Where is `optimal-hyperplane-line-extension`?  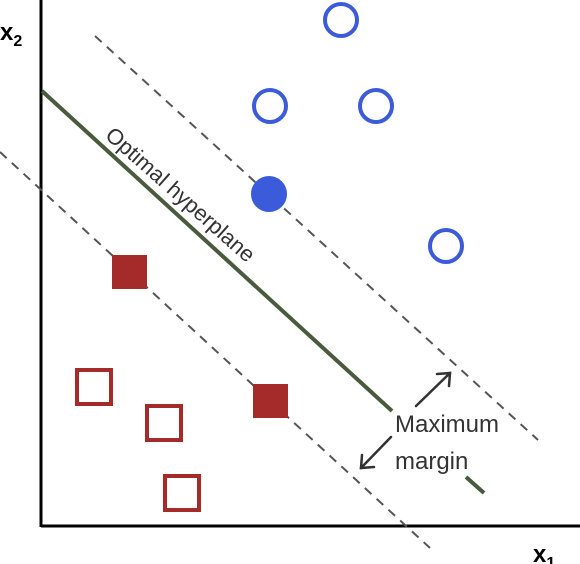 optimal-hyperplane-line-extension is located at coordinates (475, 485).